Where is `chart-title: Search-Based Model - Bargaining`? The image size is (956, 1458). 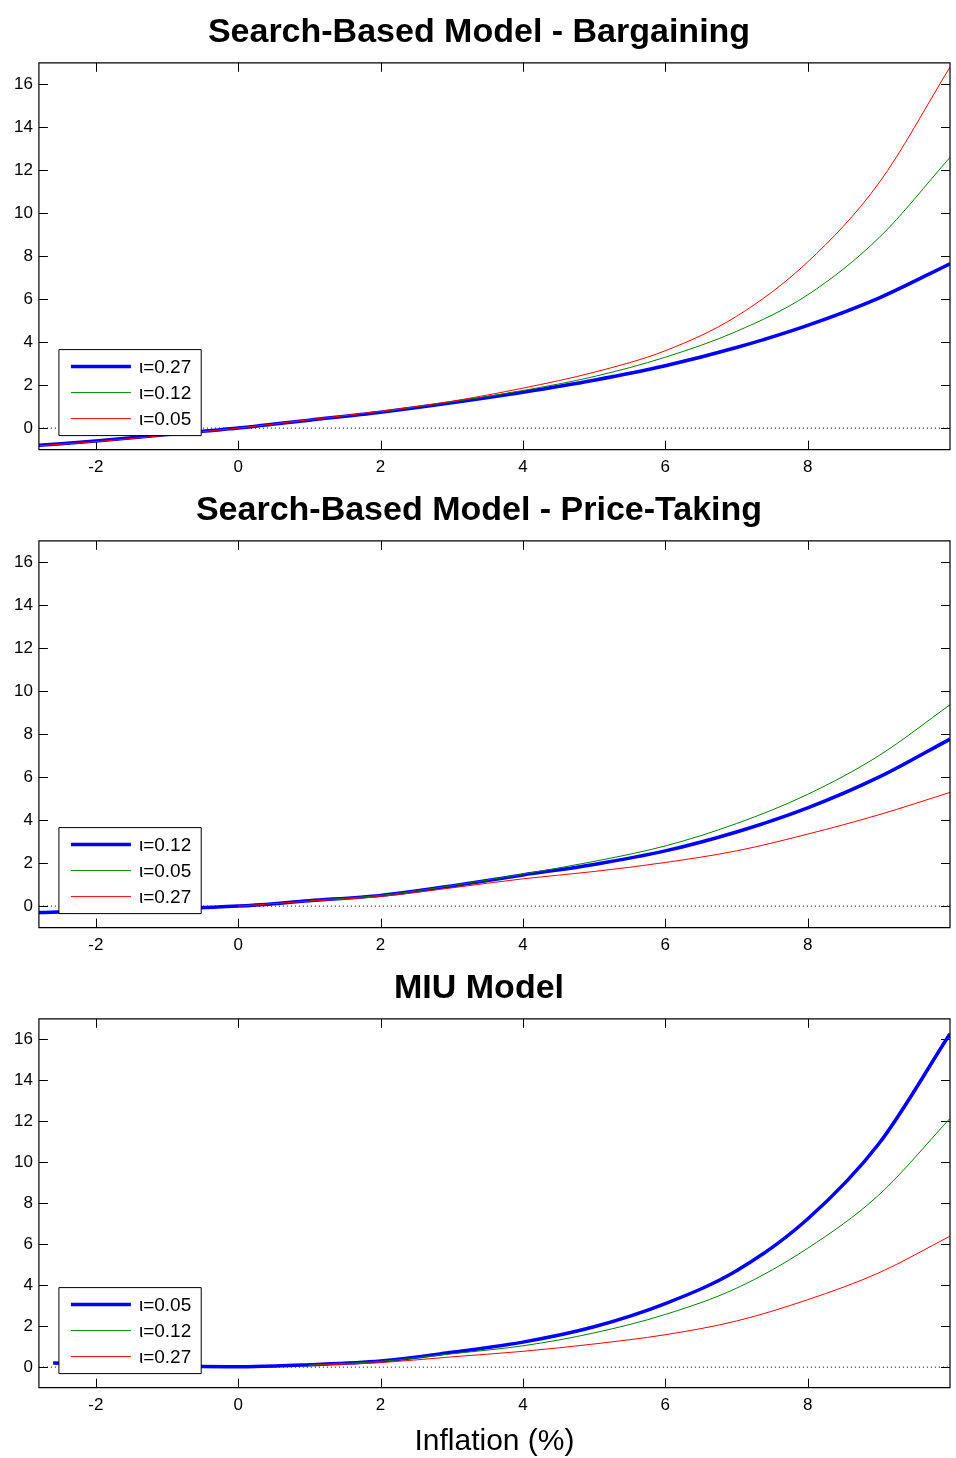 chart-title: Search-Based Model - Bargaining is located at coordinates (479, 29).